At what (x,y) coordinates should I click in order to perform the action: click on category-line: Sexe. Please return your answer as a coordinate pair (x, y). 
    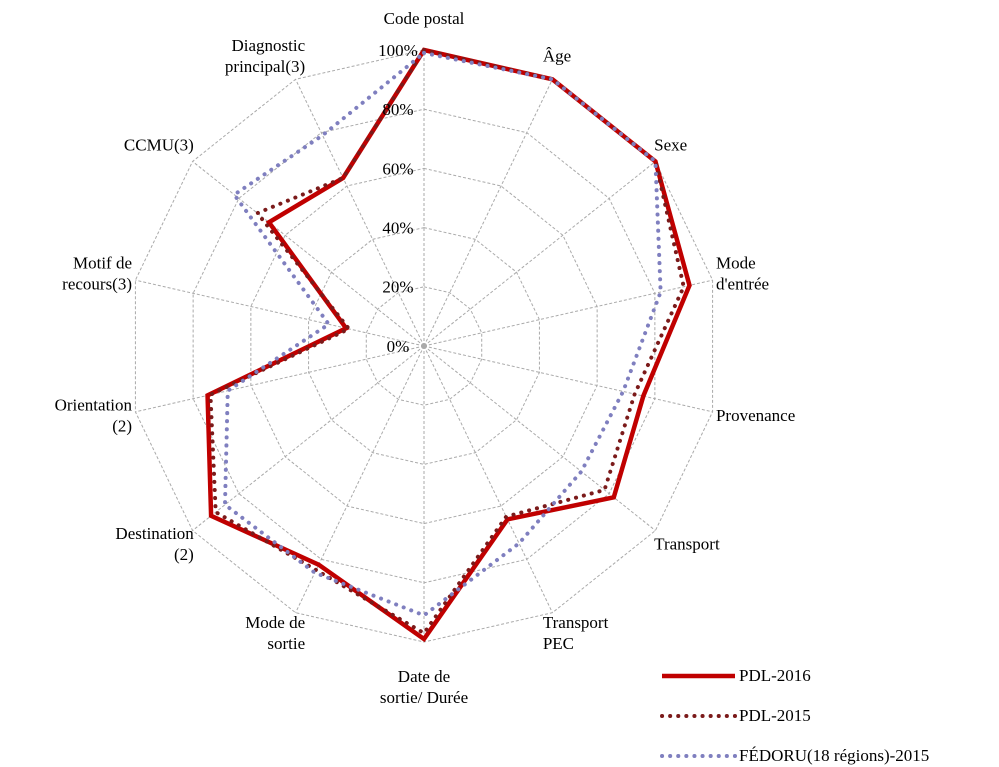
    Looking at the image, I should click on (670, 144).